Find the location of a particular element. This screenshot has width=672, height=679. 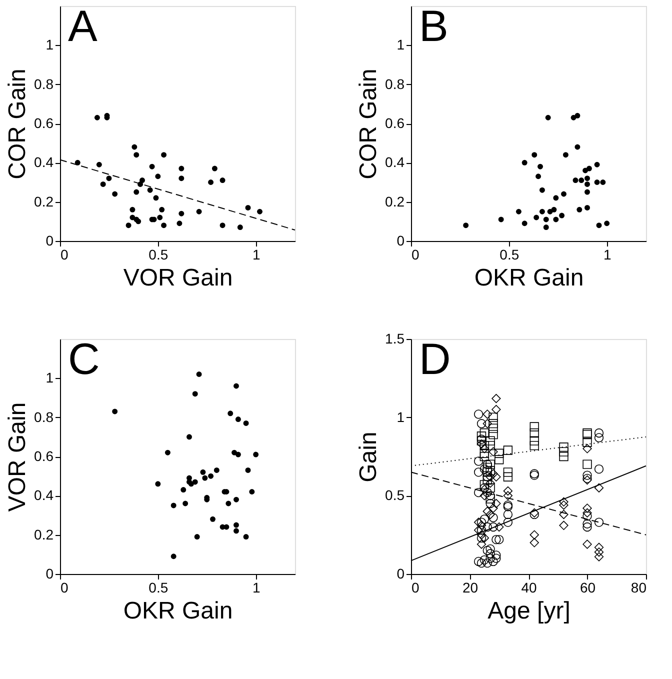

y-axis-title: VOR Gain is located at coordinates (18, 457).